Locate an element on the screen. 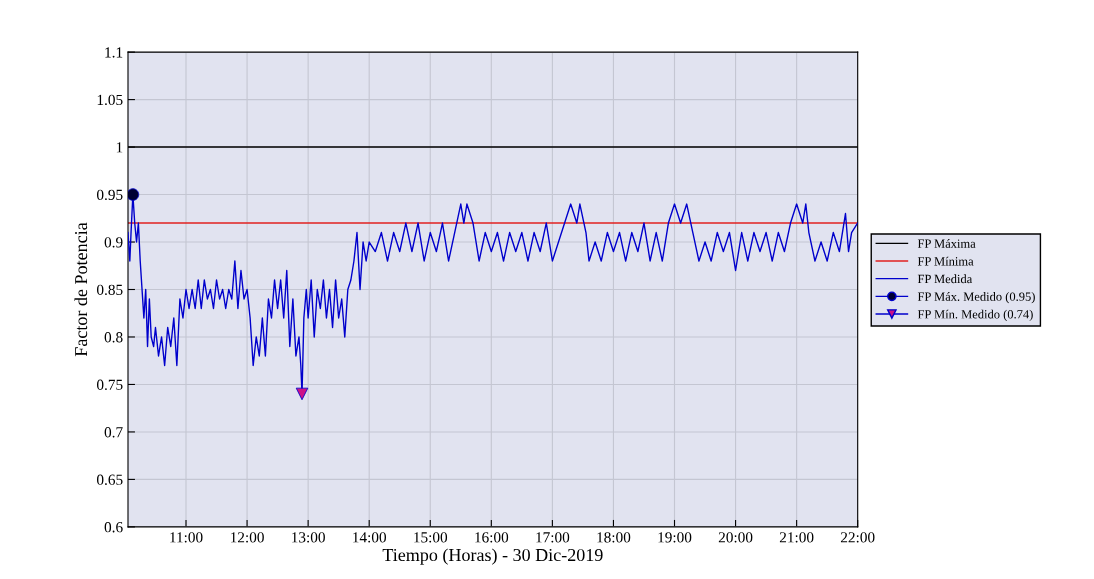  legend-label: FP Mínima is located at coordinates (945, 261).